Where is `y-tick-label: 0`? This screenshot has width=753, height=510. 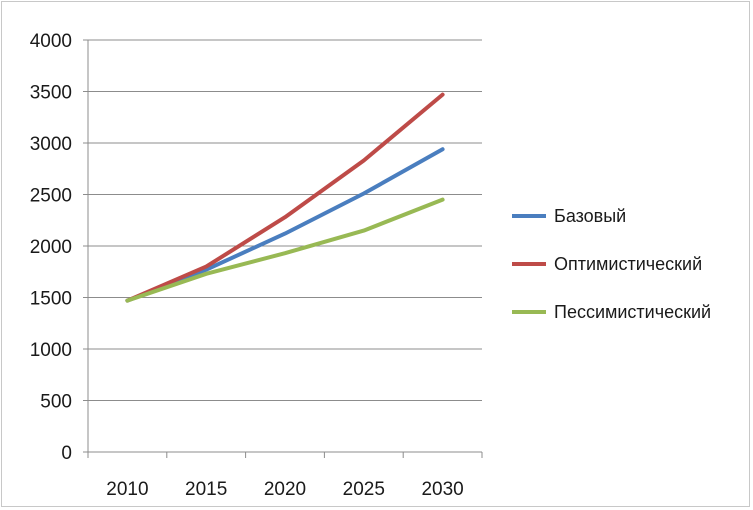
y-tick-label: 0 is located at coordinates (66, 453).